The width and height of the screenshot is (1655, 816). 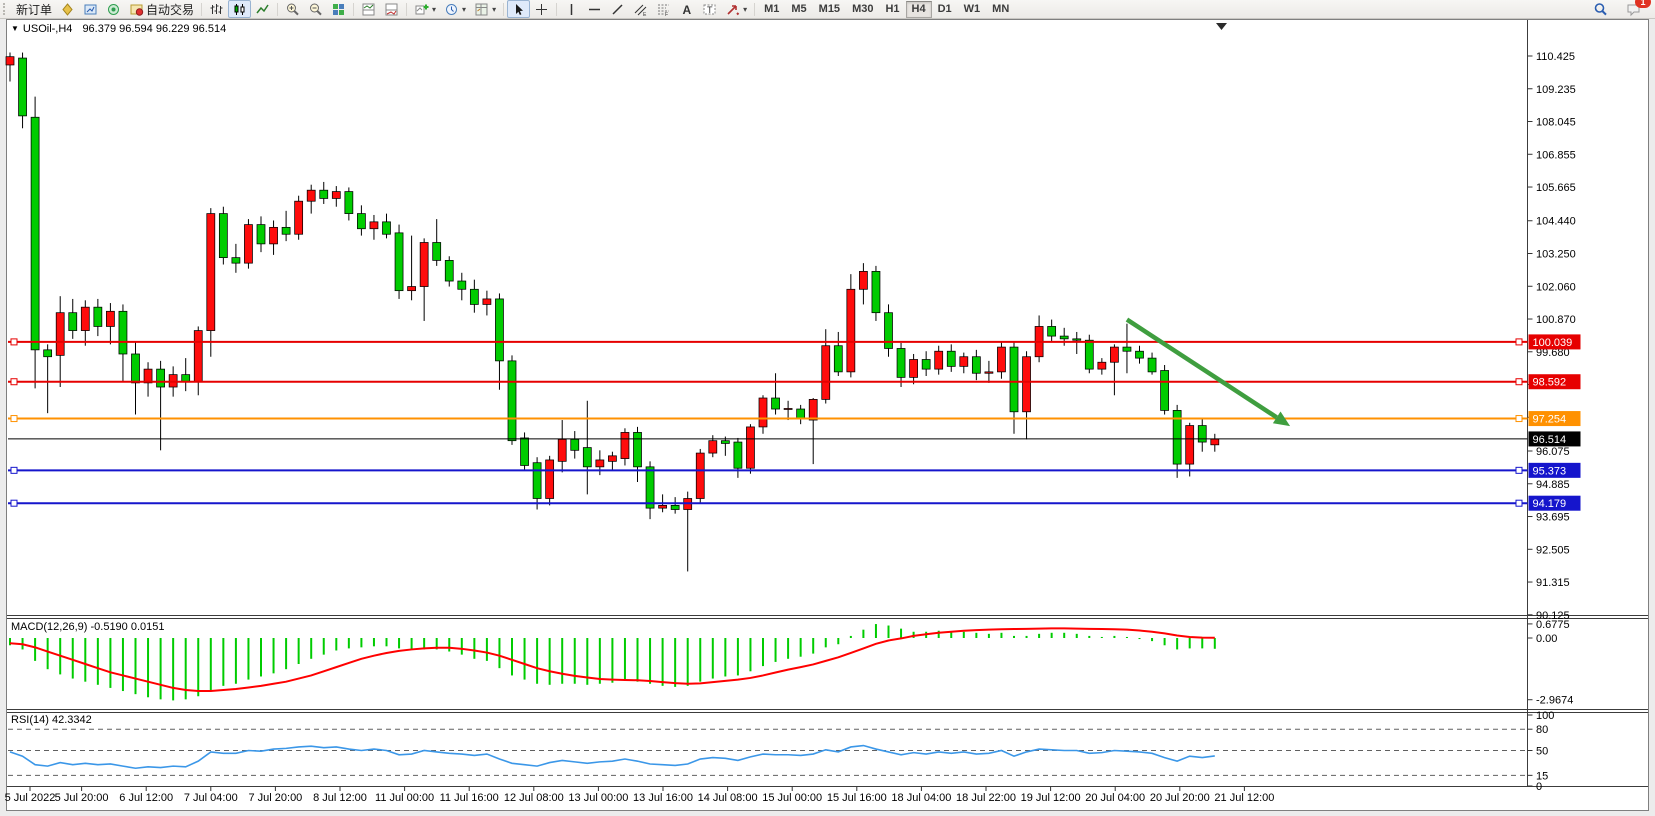 What do you see at coordinates (1550, 383) in the screenshot?
I see `price-badge-label: 98.592` at bounding box center [1550, 383].